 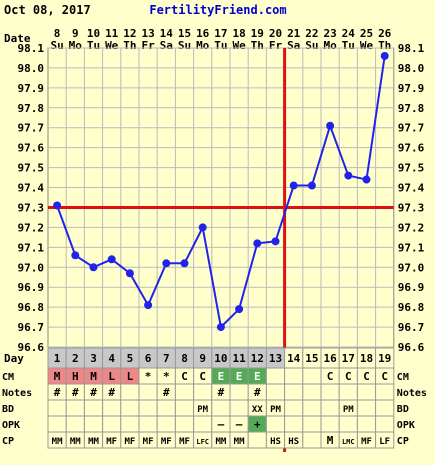 What do you see at coordinates (75, 33) in the screenshot?
I see `date-label: 9` at bounding box center [75, 33].